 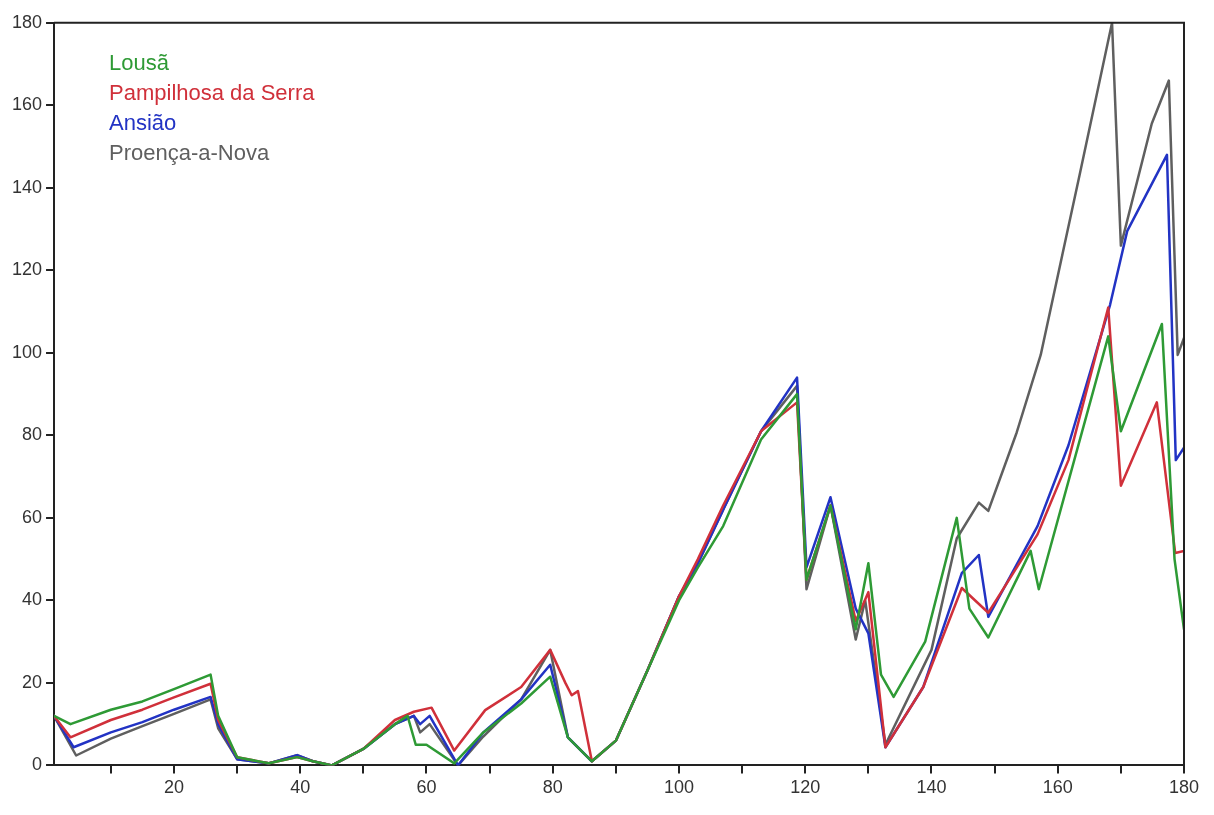 I want to click on text: Proença-a-Nova, so click(x=189, y=152).